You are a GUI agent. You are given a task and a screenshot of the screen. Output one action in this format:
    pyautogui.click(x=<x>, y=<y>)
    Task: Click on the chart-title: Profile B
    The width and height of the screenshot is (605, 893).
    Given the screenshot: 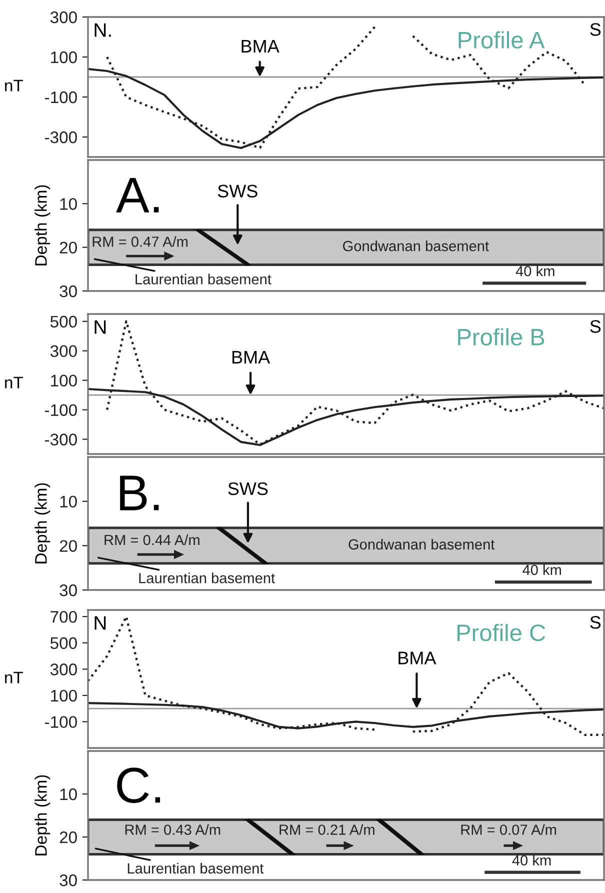 What is the action you would take?
    pyautogui.click(x=501, y=337)
    